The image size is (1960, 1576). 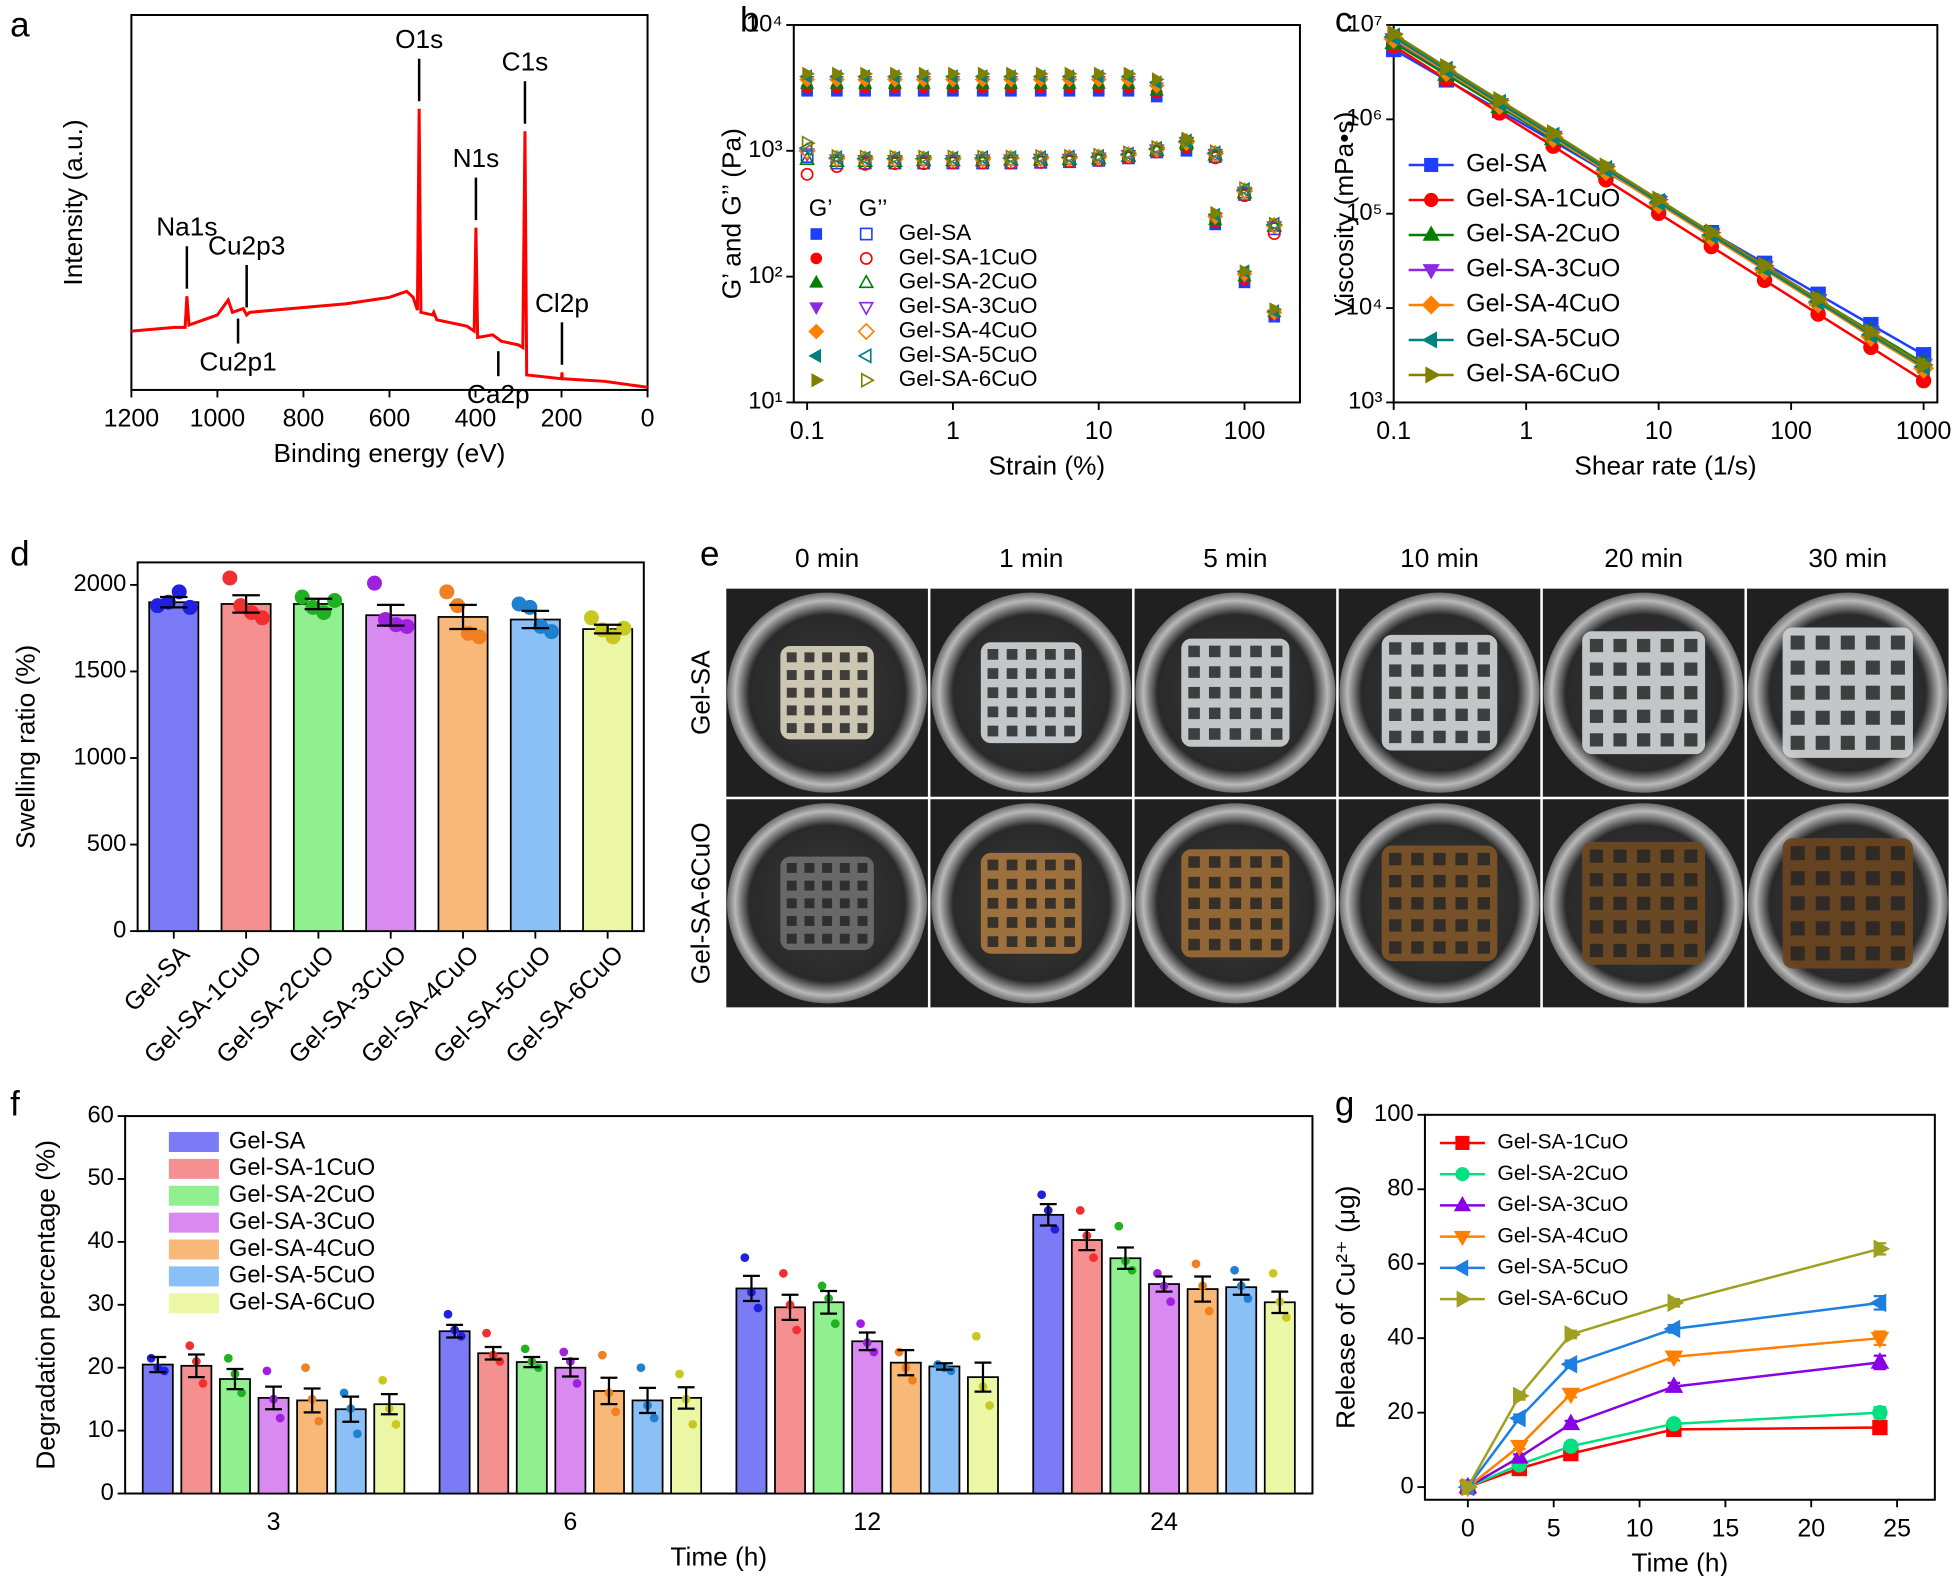 I want to click on legend-label: Gel-SA-5CuO, so click(x=1543, y=339).